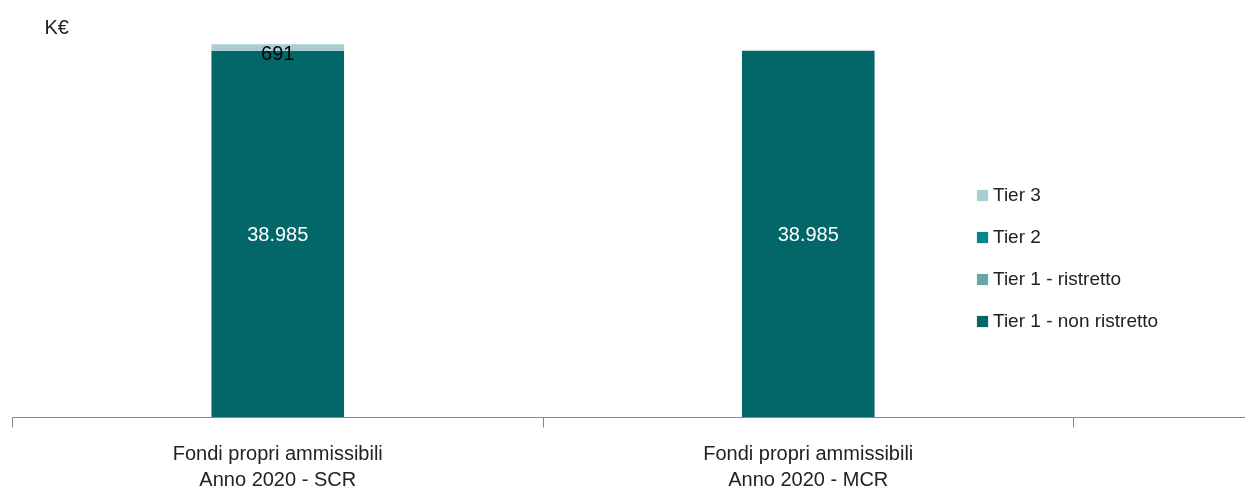 Image resolution: width=1248 pixels, height=494 pixels. What do you see at coordinates (1057, 279) in the screenshot?
I see `legend-label: Tier 1 - ristretto` at bounding box center [1057, 279].